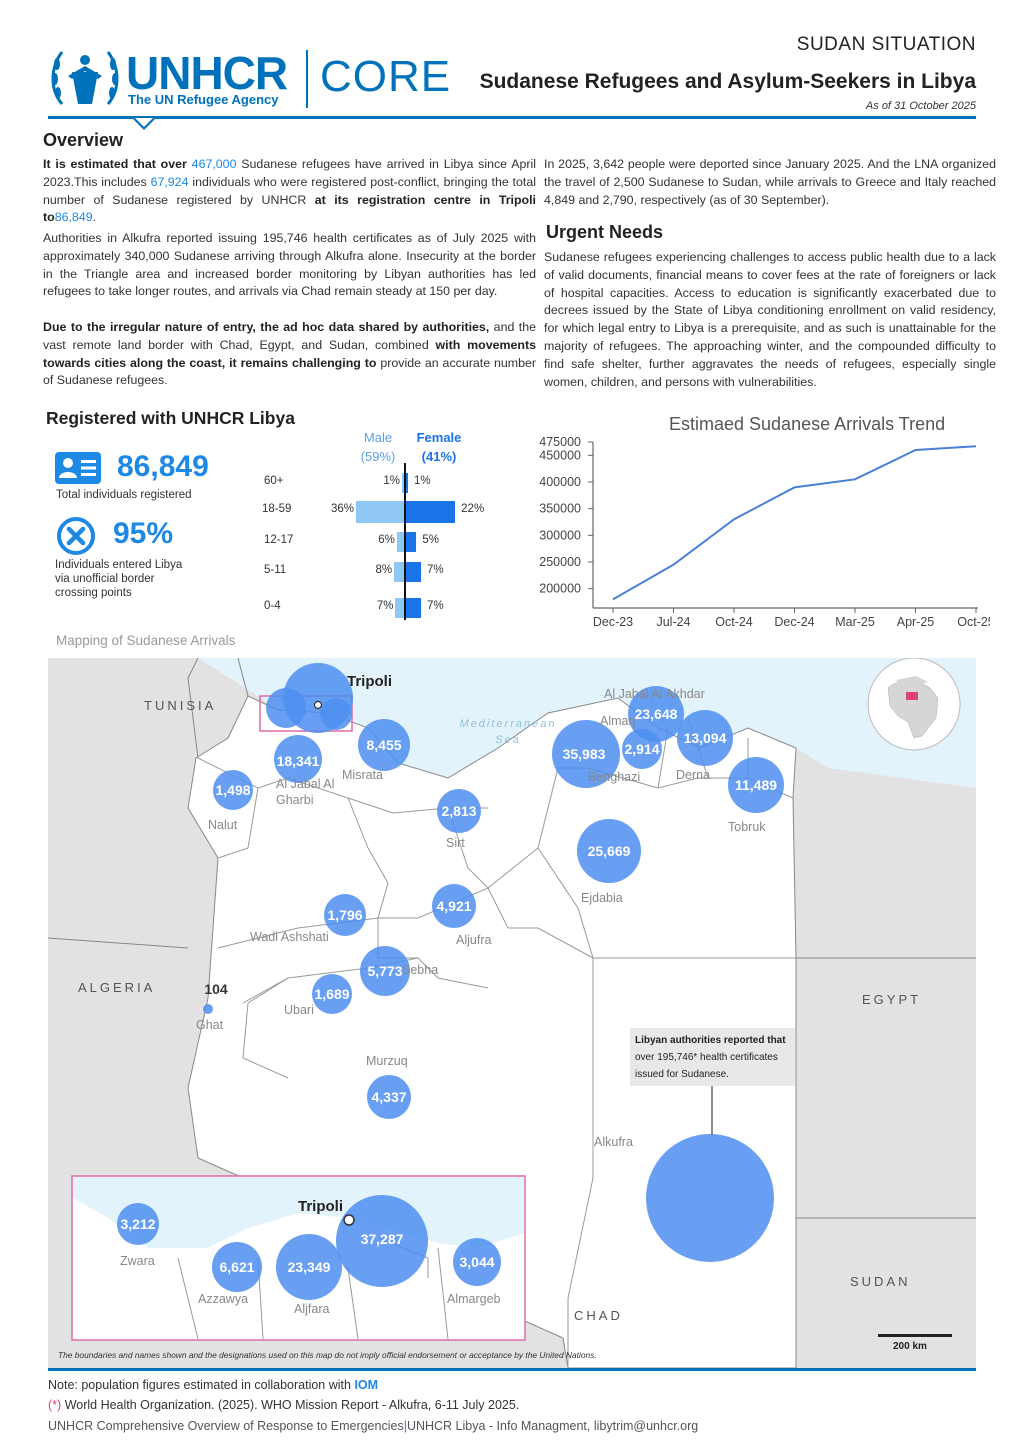 Image resolution: width=1024 pixels, height=1449 pixels. Describe the element at coordinates (378, 447) in the screenshot. I see `pyramid-male-heading: Male (59%)` at that location.